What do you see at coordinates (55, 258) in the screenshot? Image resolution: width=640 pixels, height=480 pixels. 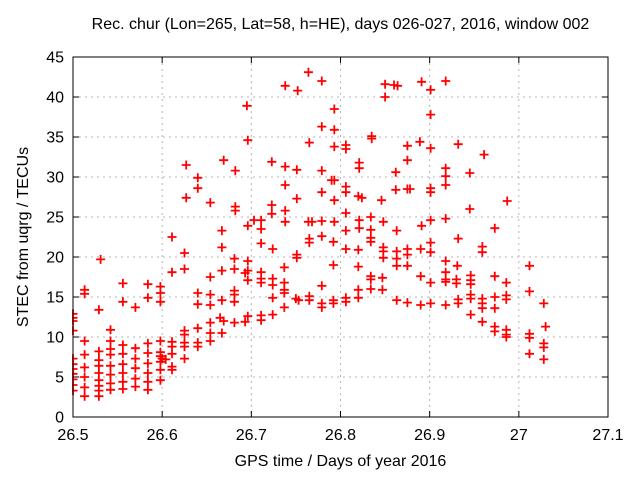 I see `svg-text: 20` at bounding box center [55, 258].